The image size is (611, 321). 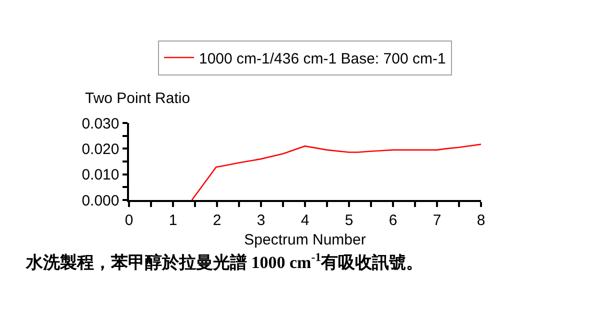 What do you see at coordinates (217, 220) in the screenshot?
I see `x-tick-label: 2` at bounding box center [217, 220].